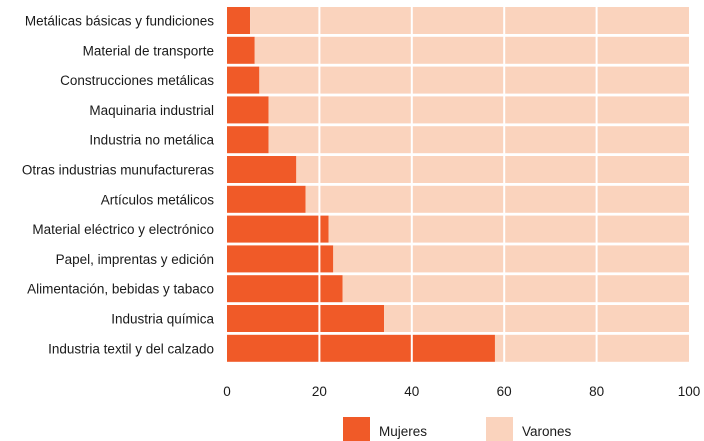 The image size is (704, 441). I want to click on category-label: Alimentación, bebidas y tabaco, so click(120, 289).